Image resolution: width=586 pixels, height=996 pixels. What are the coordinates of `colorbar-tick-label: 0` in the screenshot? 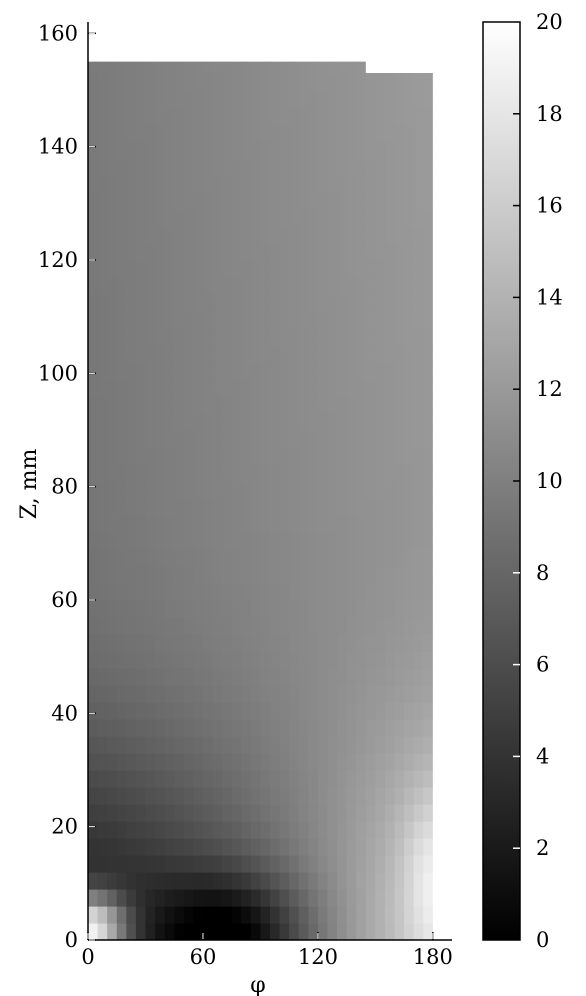 It's located at (542, 940).